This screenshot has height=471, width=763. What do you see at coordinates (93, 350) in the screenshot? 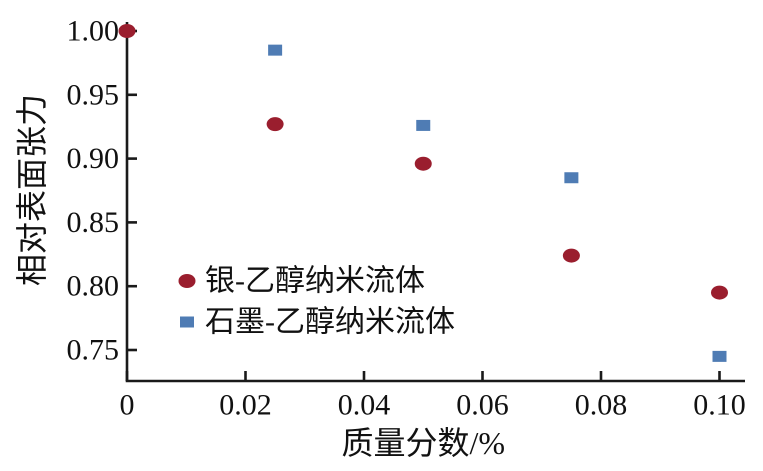
I see `y-tick-label: 0.75` at bounding box center [93, 350].